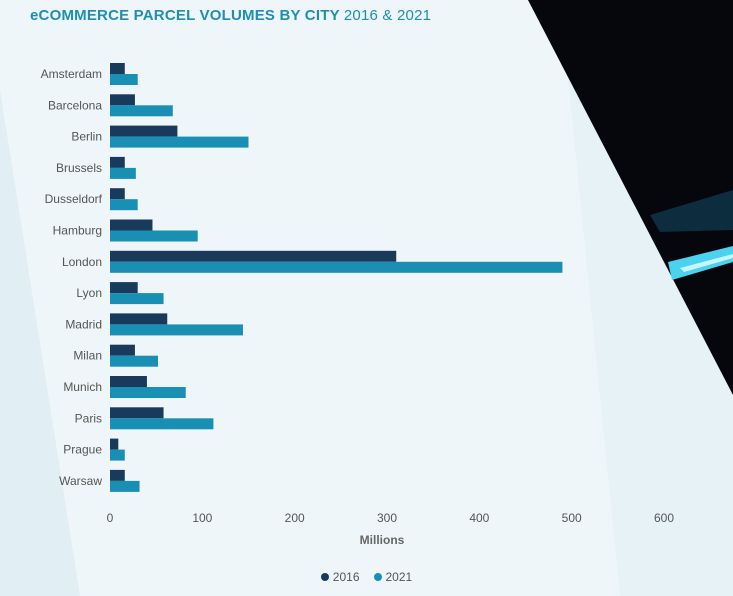 Image resolution: width=733 pixels, height=596 pixels. What do you see at coordinates (117, 455) in the screenshot?
I see `bar-prague-2021` at bounding box center [117, 455].